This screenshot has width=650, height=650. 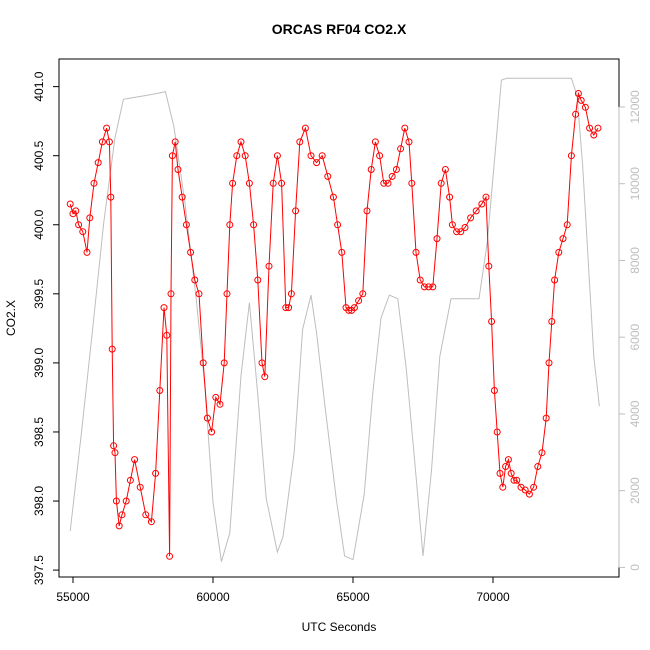 What do you see at coordinates (635, 107) in the screenshot?
I see `y2-tick-label: 12000` at bounding box center [635, 107].